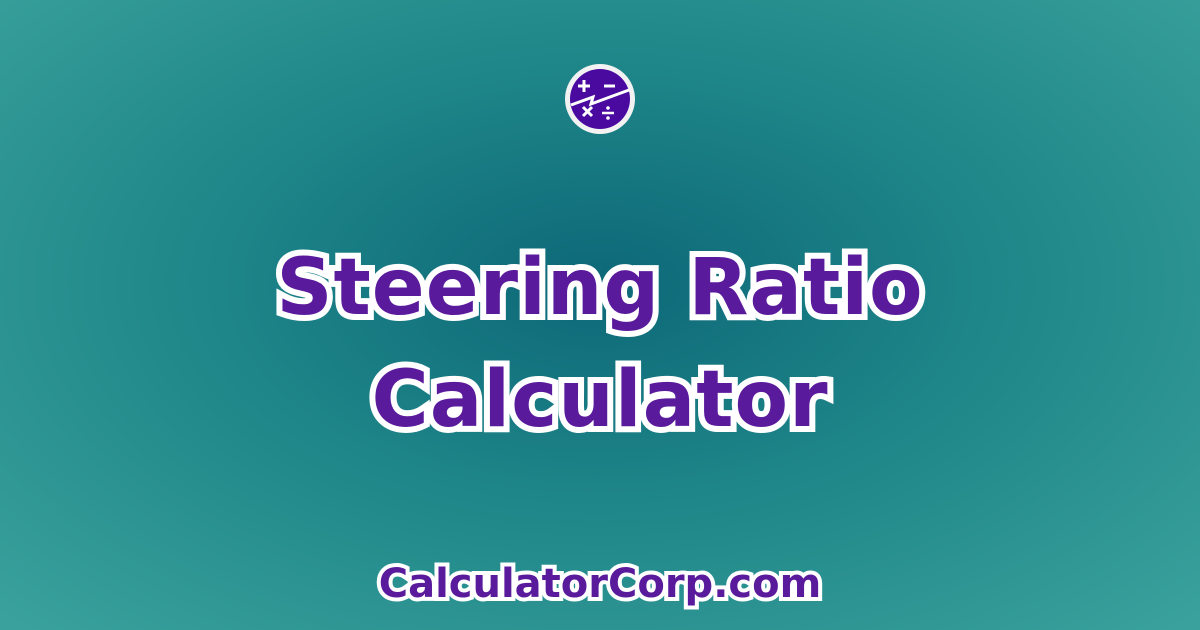 This screenshot has width=1200, height=630. What do you see at coordinates (599, 288) in the screenshot?
I see `title-line-1: Steering Ratio` at bounding box center [599, 288].